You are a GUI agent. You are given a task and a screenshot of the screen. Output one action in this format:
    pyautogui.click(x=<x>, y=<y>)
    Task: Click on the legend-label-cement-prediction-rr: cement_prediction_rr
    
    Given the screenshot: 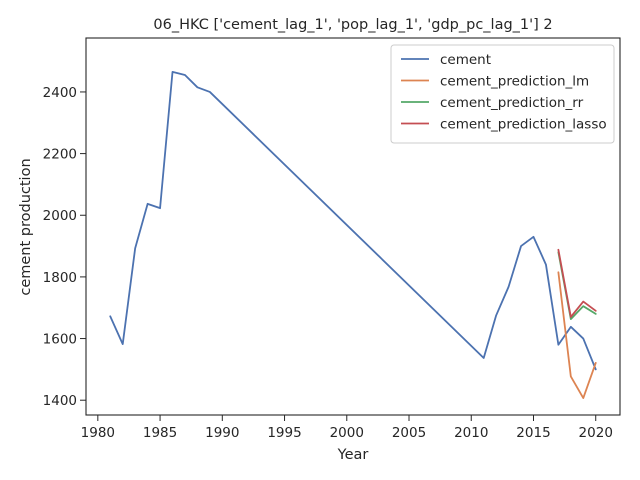 What is the action you would take?
    pyautogui.click(x=512, y=103)
    